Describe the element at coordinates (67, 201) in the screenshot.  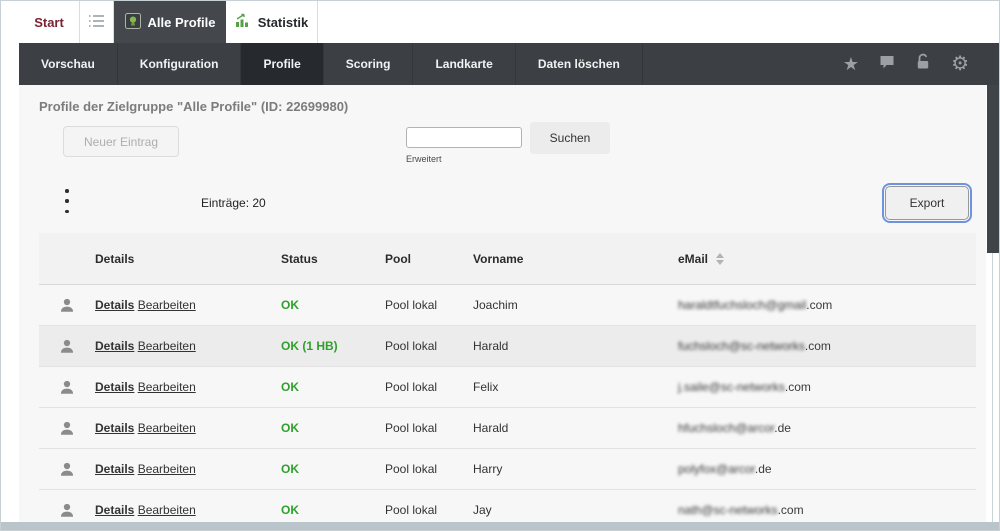
I see `kebab-menu-icon` at that location.